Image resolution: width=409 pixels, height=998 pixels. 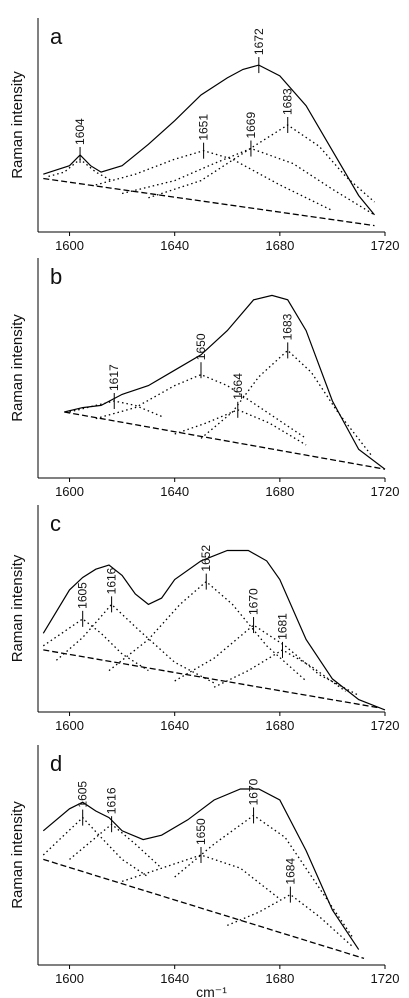 I want to click on peak-label: 1681, so click(x=282, y=626).